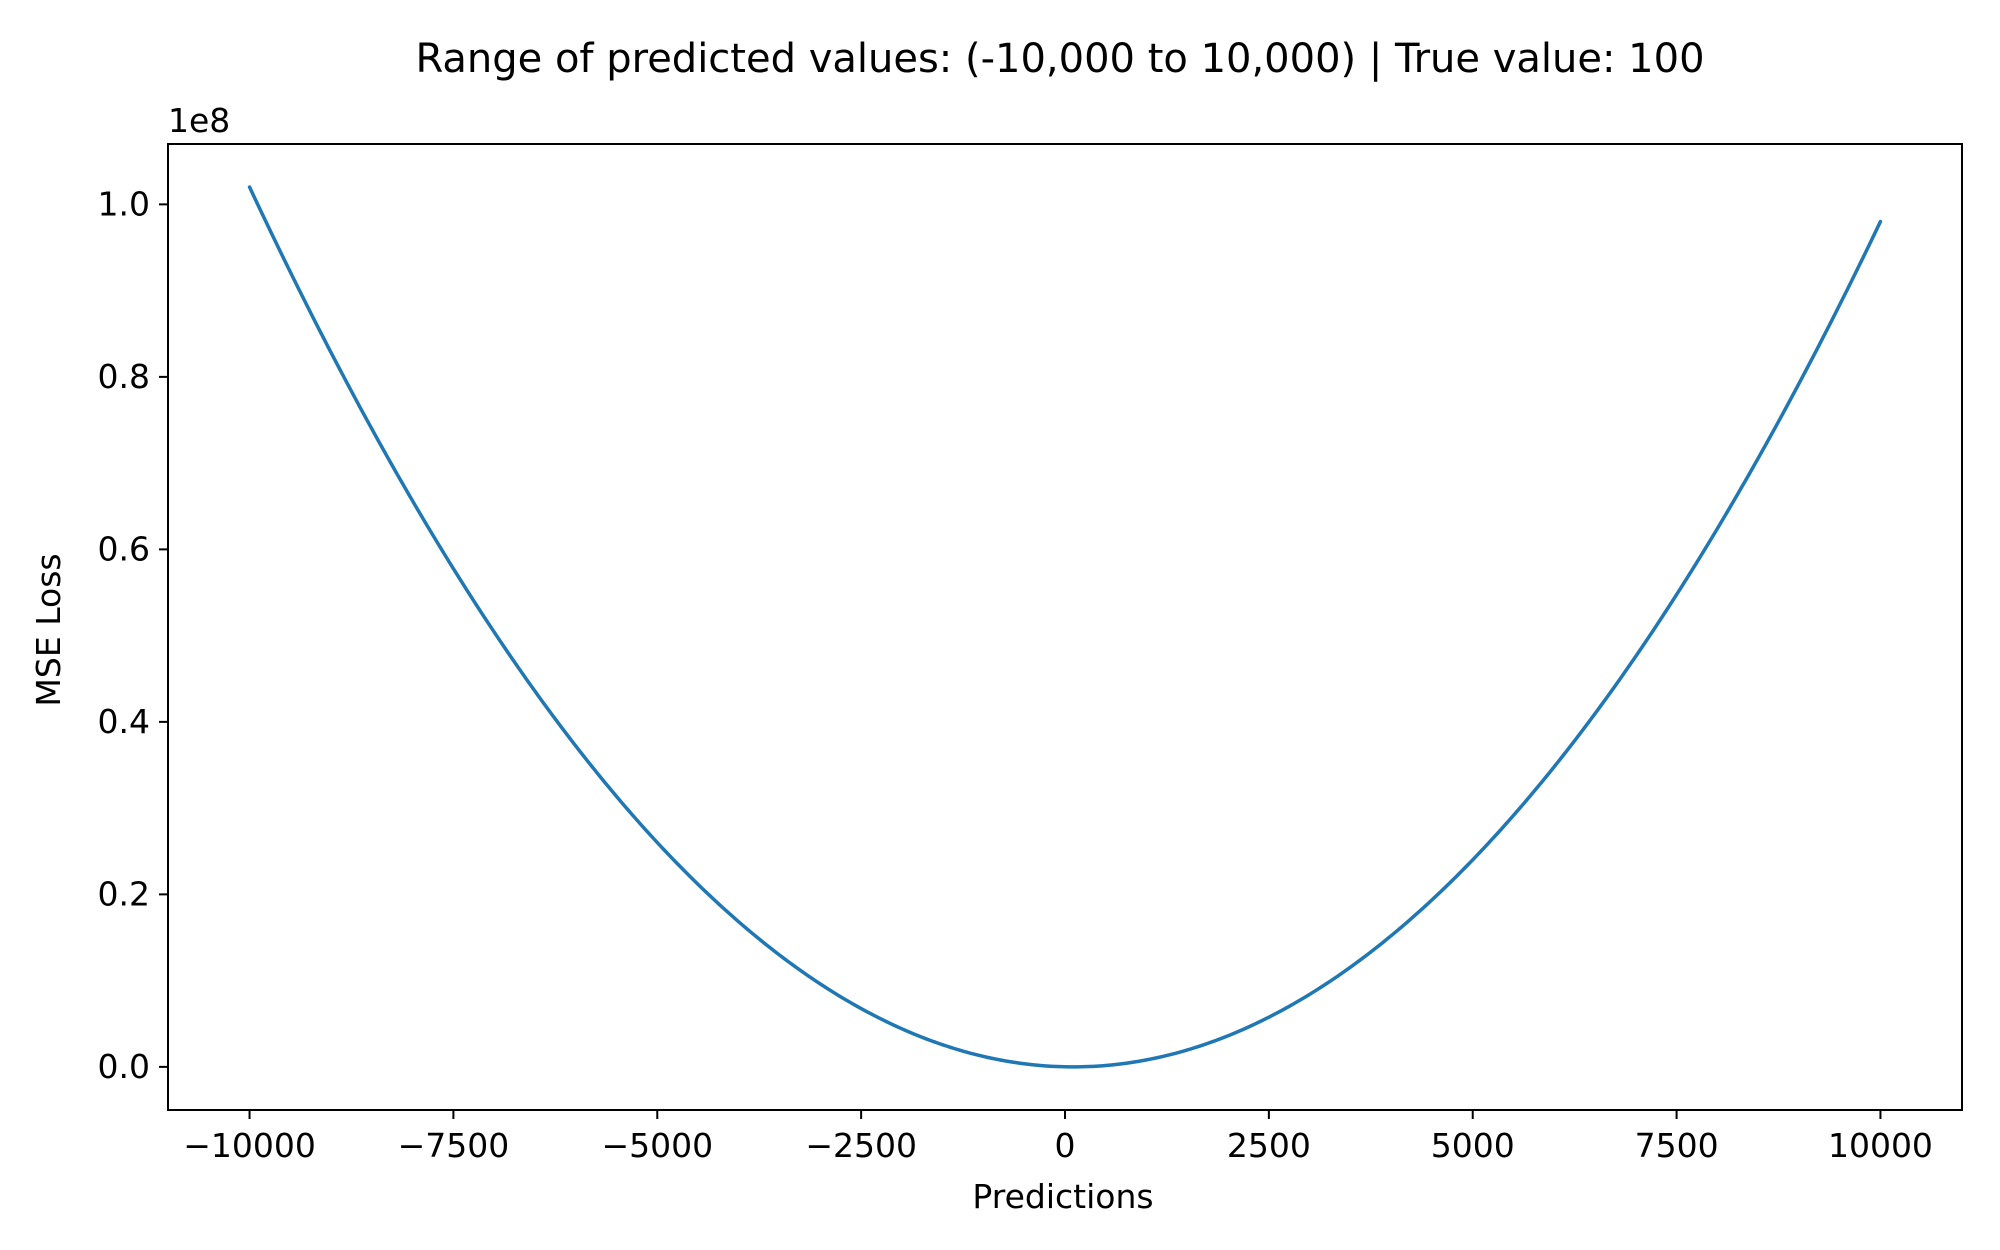  Describe the element at coordinates (48, 629) in the screenshot. I see `y-axis-title: MSE Loss` at that location.